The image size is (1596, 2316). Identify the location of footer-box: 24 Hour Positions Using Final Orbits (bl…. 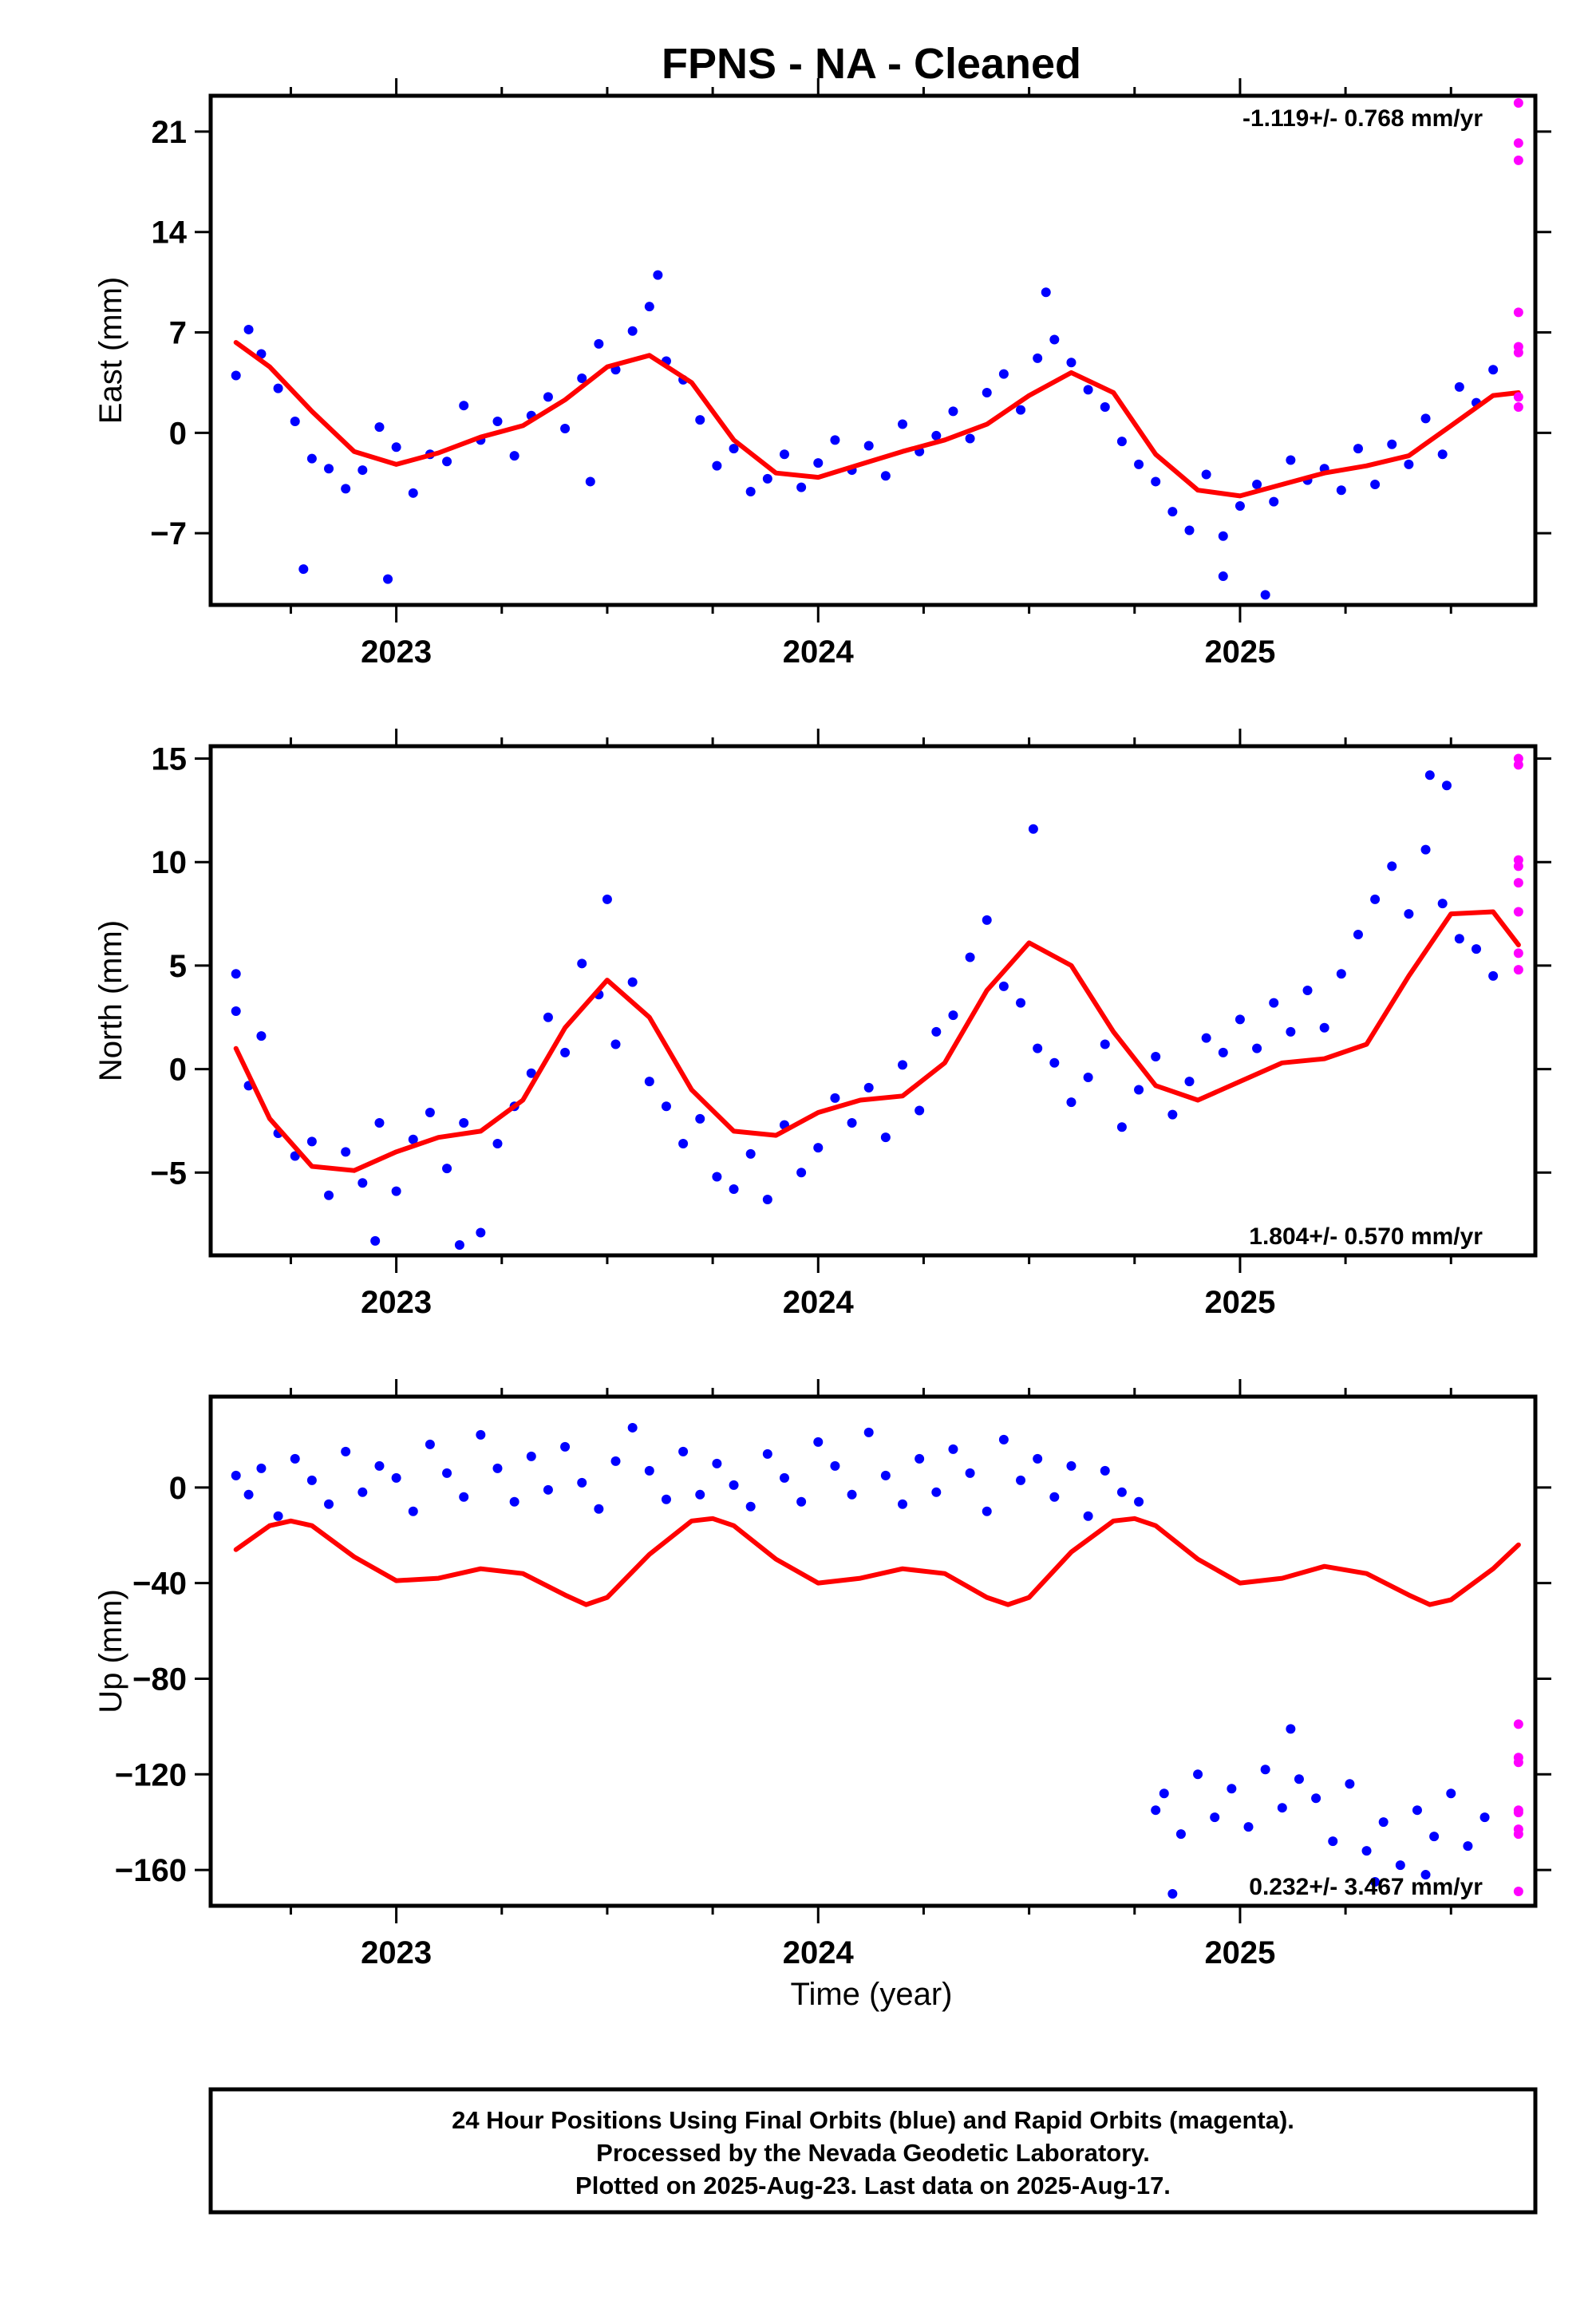
(873, 2151).